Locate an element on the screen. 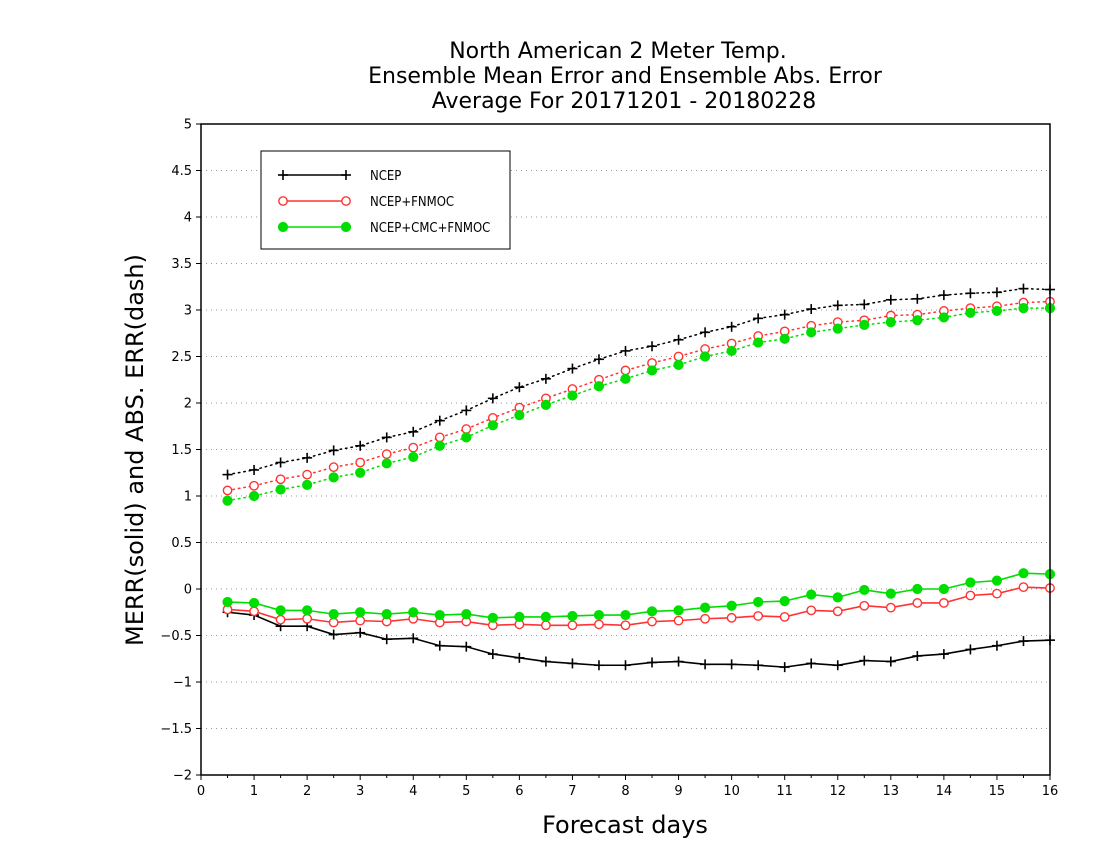 The height and width of the screenshot is (850, 1100). x-tick-label: 7 is located at coordinates (572, 791).